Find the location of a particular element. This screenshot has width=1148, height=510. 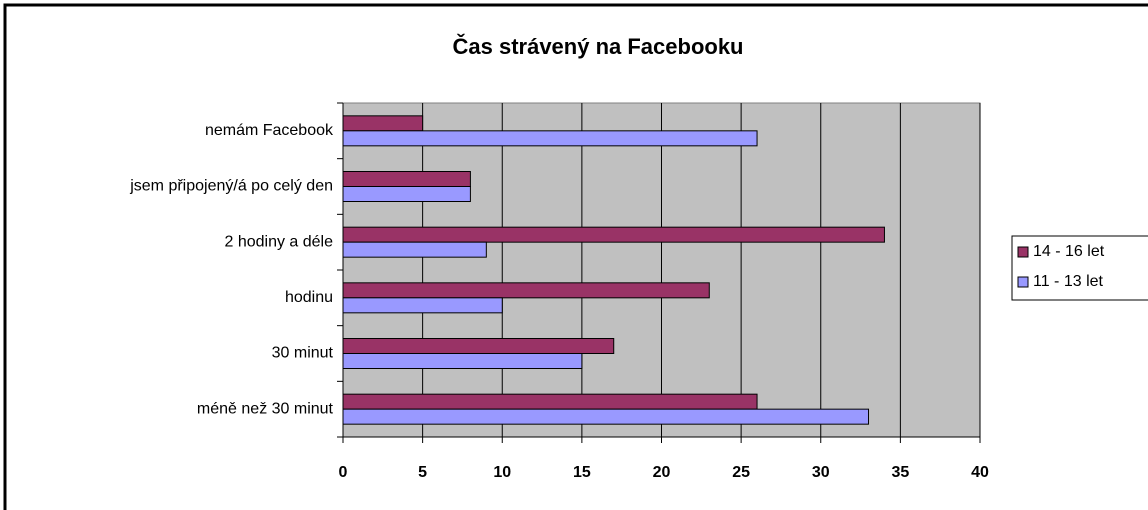

y-tick-label: nemám Facebook is located at coordinates (269, 130).